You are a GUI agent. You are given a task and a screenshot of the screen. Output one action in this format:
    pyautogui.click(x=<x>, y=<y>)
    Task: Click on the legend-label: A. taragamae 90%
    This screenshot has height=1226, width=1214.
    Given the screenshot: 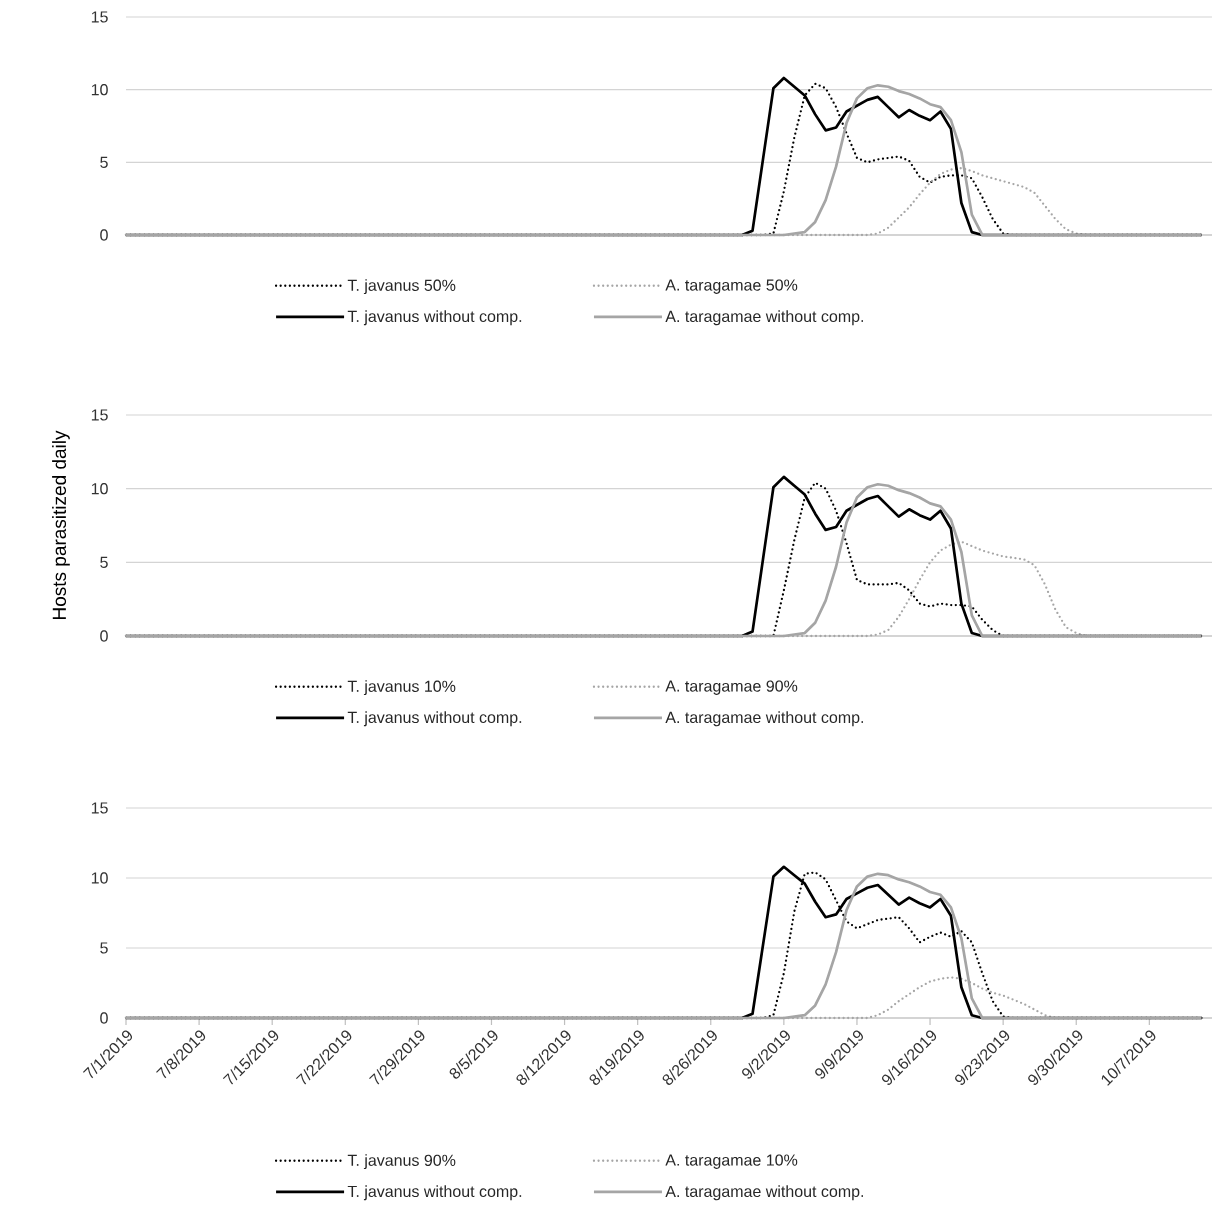 What is the action you would take?
    pyautogui.click(x=731, y=687)
    